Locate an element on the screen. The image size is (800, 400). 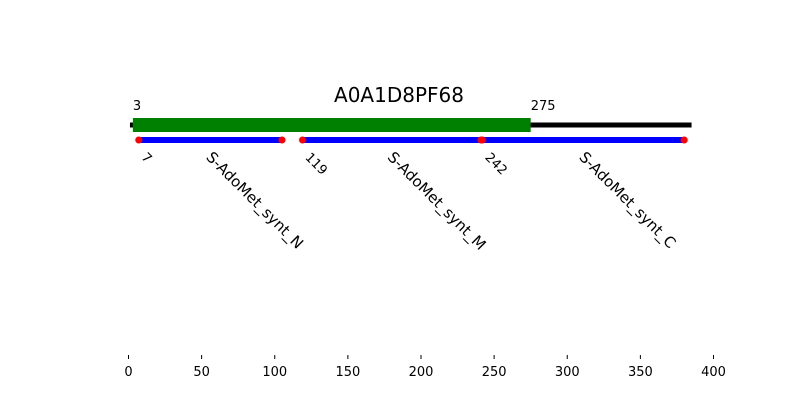
x-tick-label: 150 is located at coordinates (347, 372).